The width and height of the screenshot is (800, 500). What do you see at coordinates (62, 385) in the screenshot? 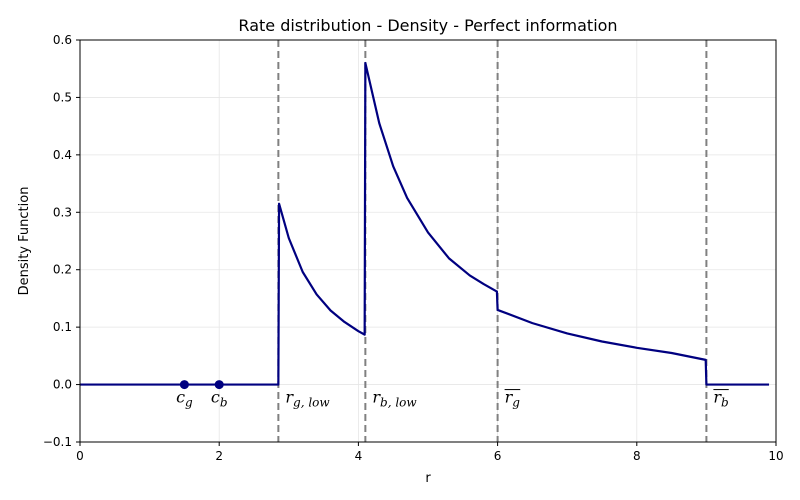
I see `y-tick-label: 0.0` at bounding box center [62, 385].